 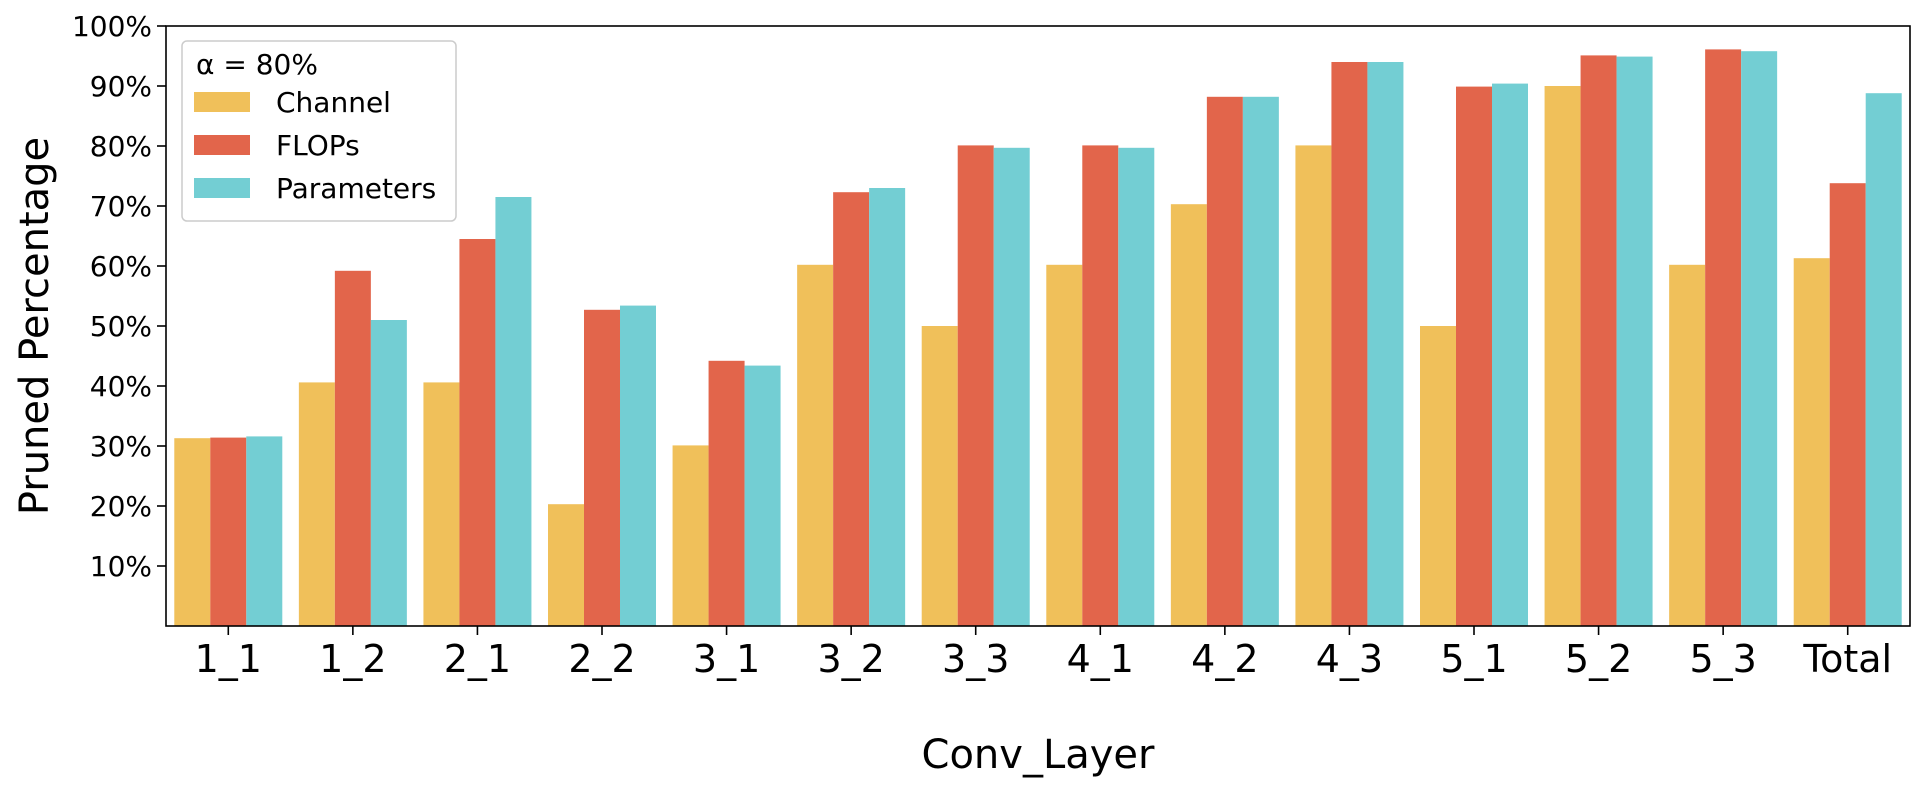 What do you see at coordinates (121, 86) in the screenshot?
I see `y-tick-label: 90%` at bounding box center [121, 86].